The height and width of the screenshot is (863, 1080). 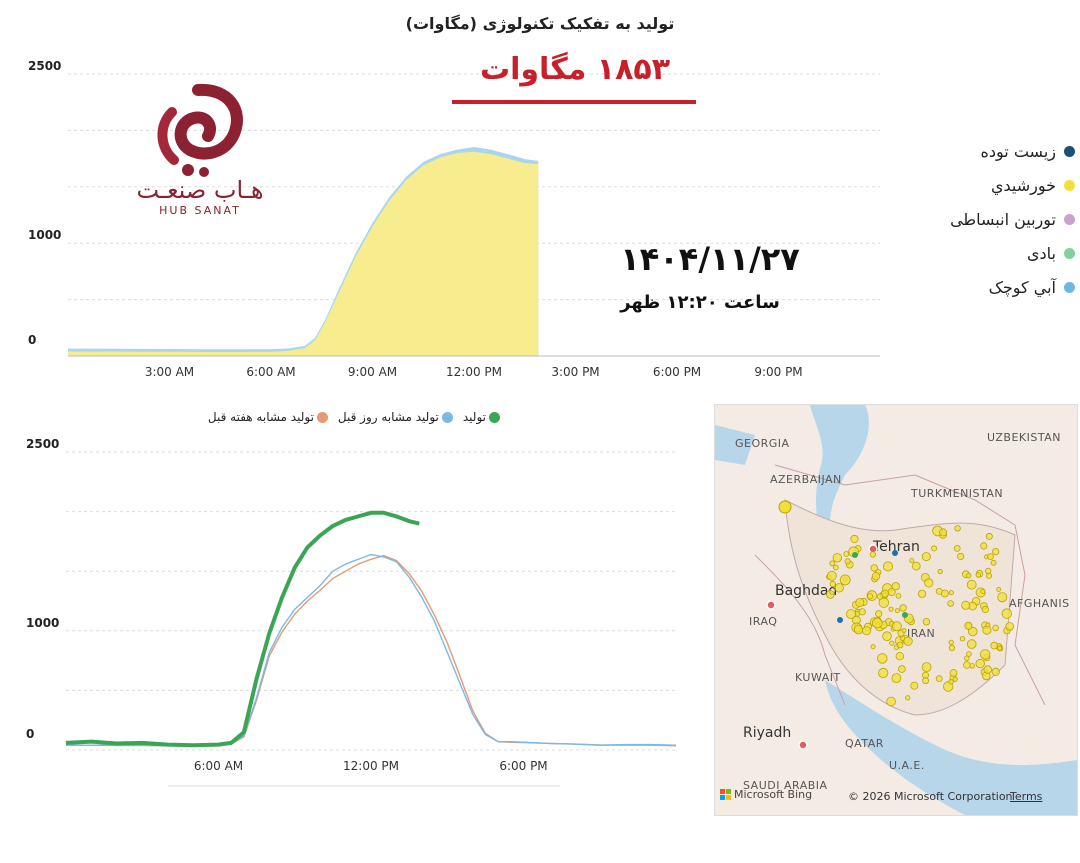 What do you see at coordinates (481, 417) in the screenshot?
I see `legend-item: تولید` at bounding box center [481, 417].